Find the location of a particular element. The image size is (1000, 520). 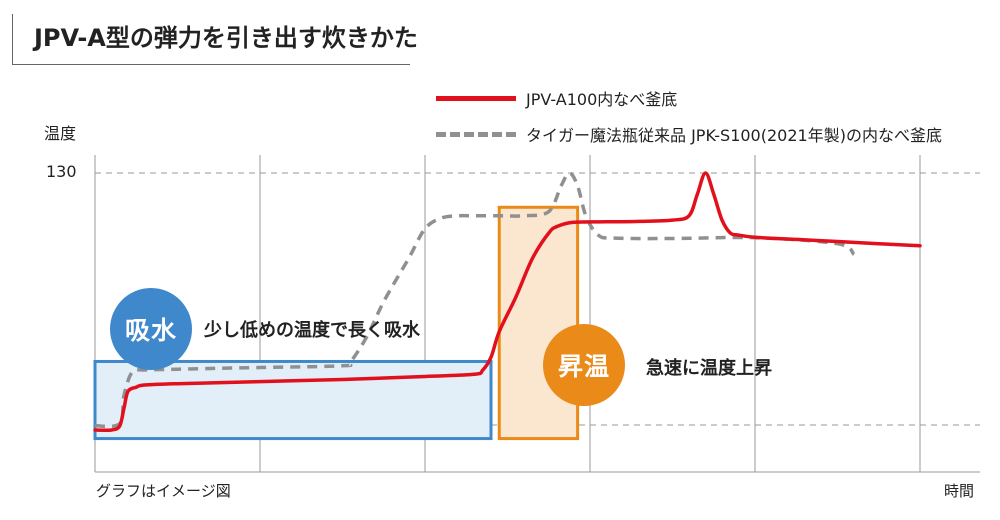

y-axis-label: 温度 is located at coordinates (60, 133).